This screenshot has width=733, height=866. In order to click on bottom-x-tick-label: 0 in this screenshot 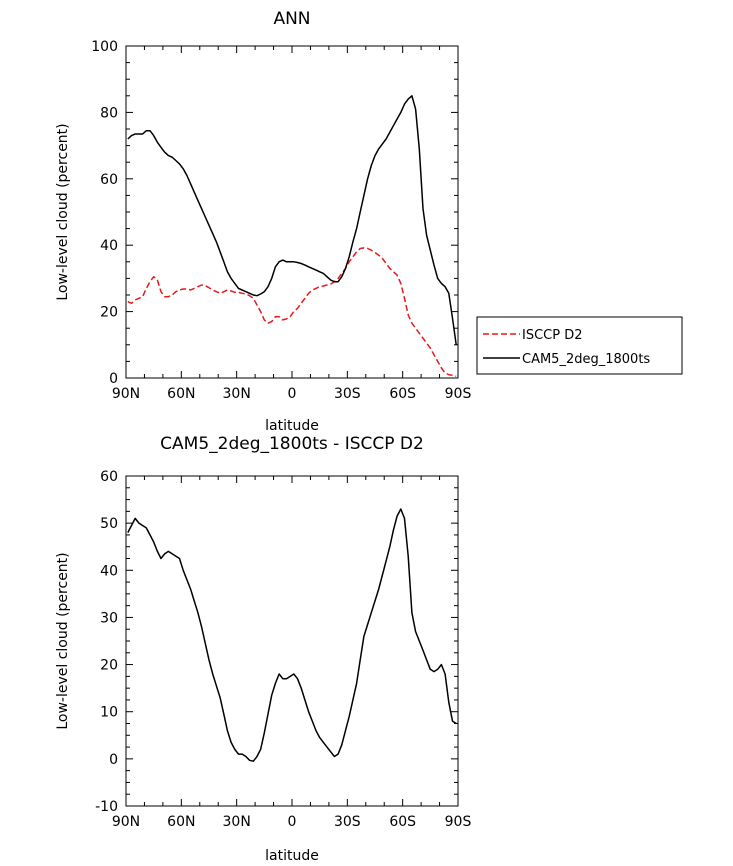, I will do `click(292, 822)`.